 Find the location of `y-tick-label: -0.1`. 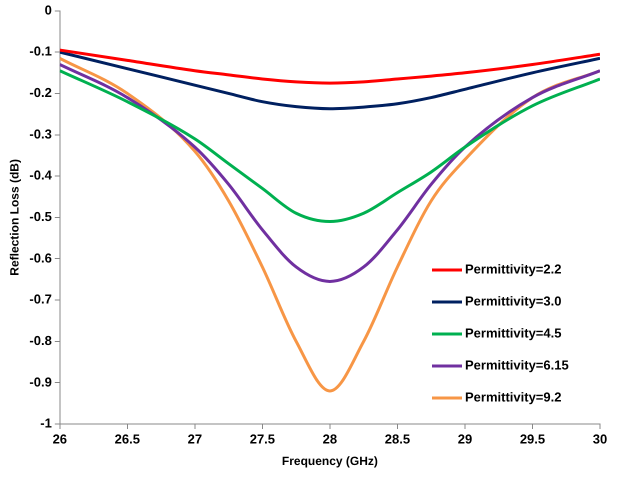

y-tick-label: -0.1 is located at coordinates (40, 51).